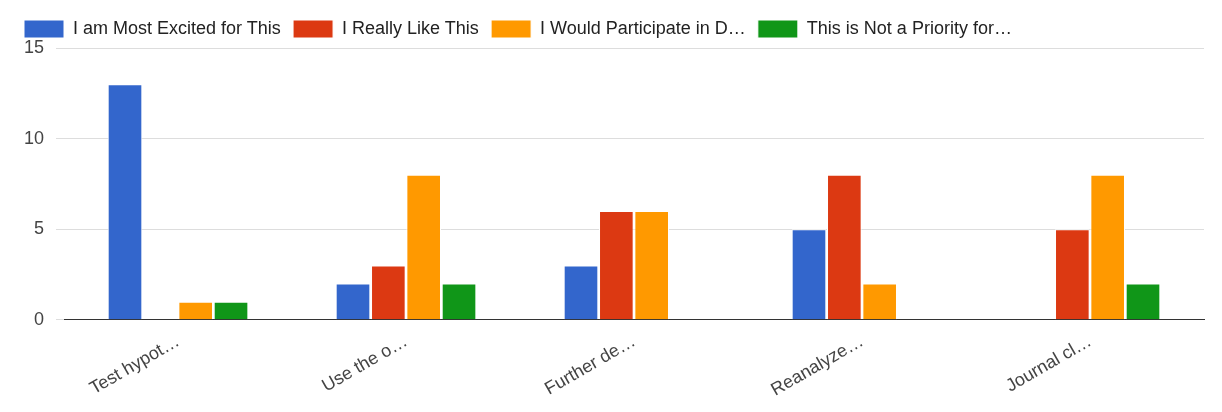 The width and height of the screenshot is (1222, 412). Describe the element at coordinates (410, 27) in the screenshot. I see `legend-label: I Really Like This` at that location.